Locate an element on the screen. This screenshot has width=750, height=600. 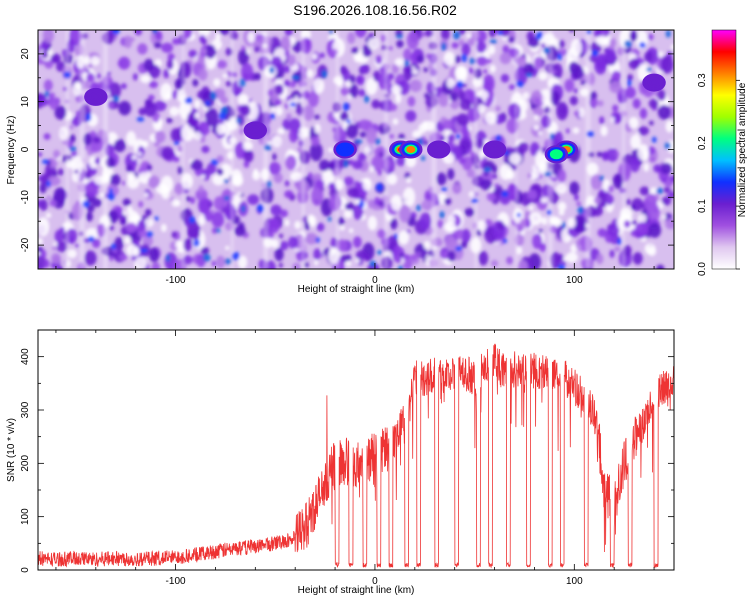
snr-y-tick-label: 300 is located at coordinates (25, 409).